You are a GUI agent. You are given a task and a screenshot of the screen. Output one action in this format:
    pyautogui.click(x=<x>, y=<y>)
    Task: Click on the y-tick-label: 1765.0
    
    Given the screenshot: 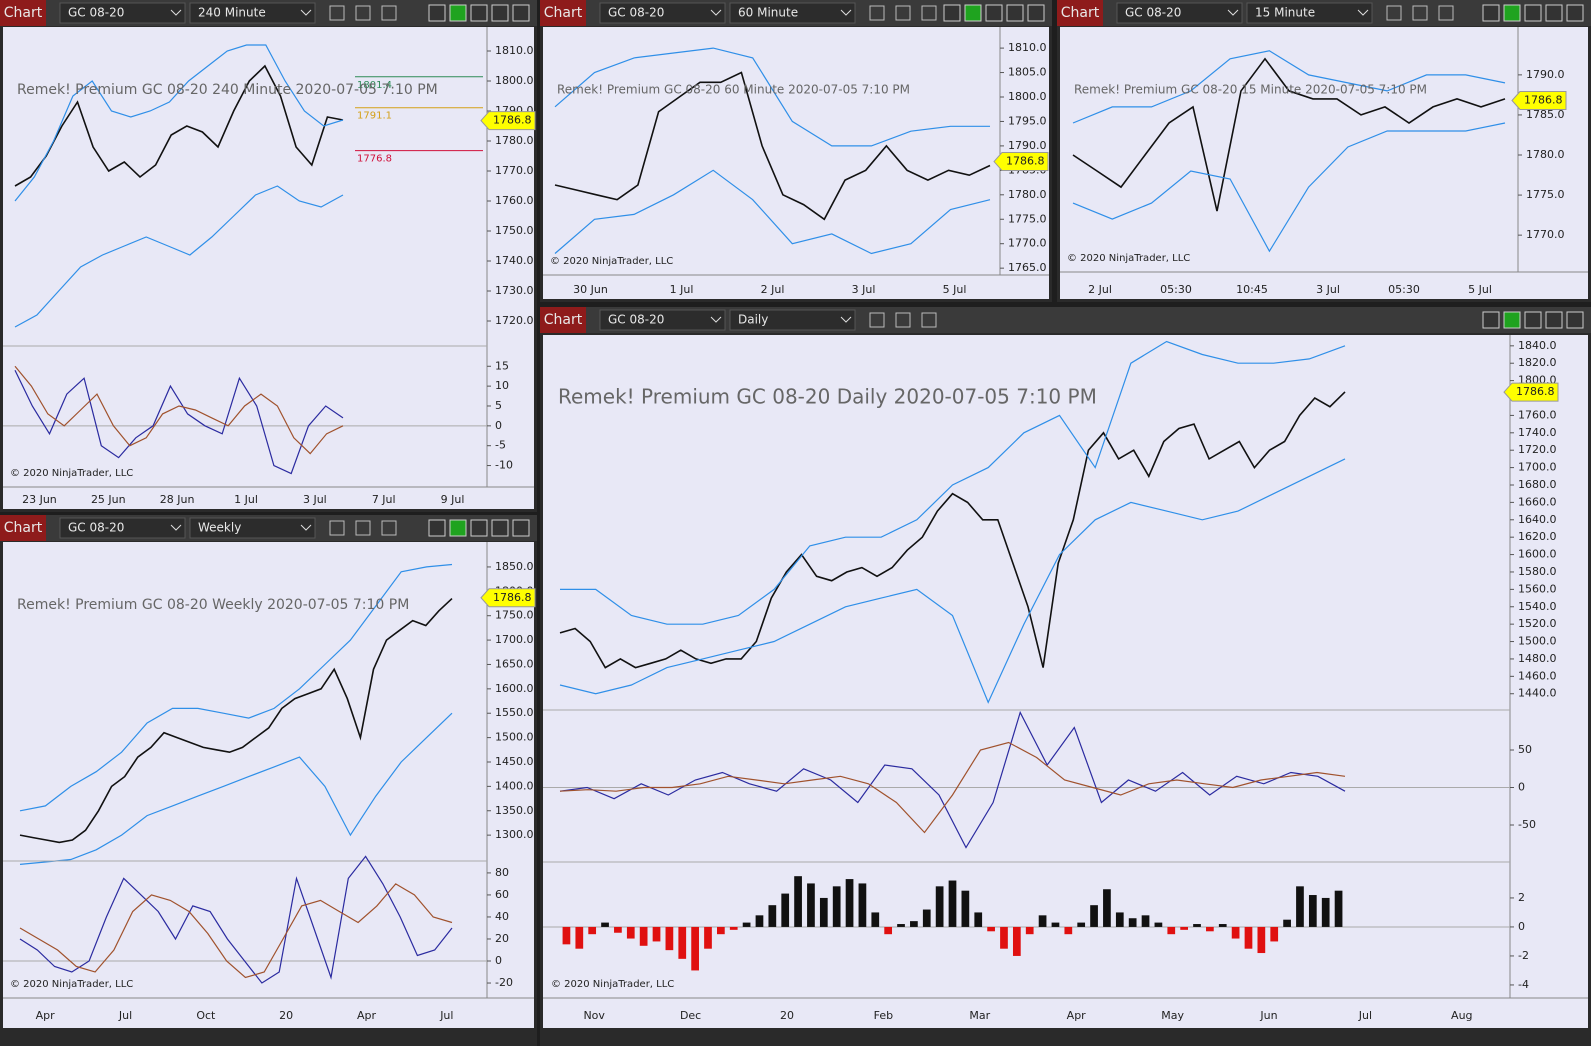 What is the action you would take?
    pyautogui.click(x=1027, y=267)
    